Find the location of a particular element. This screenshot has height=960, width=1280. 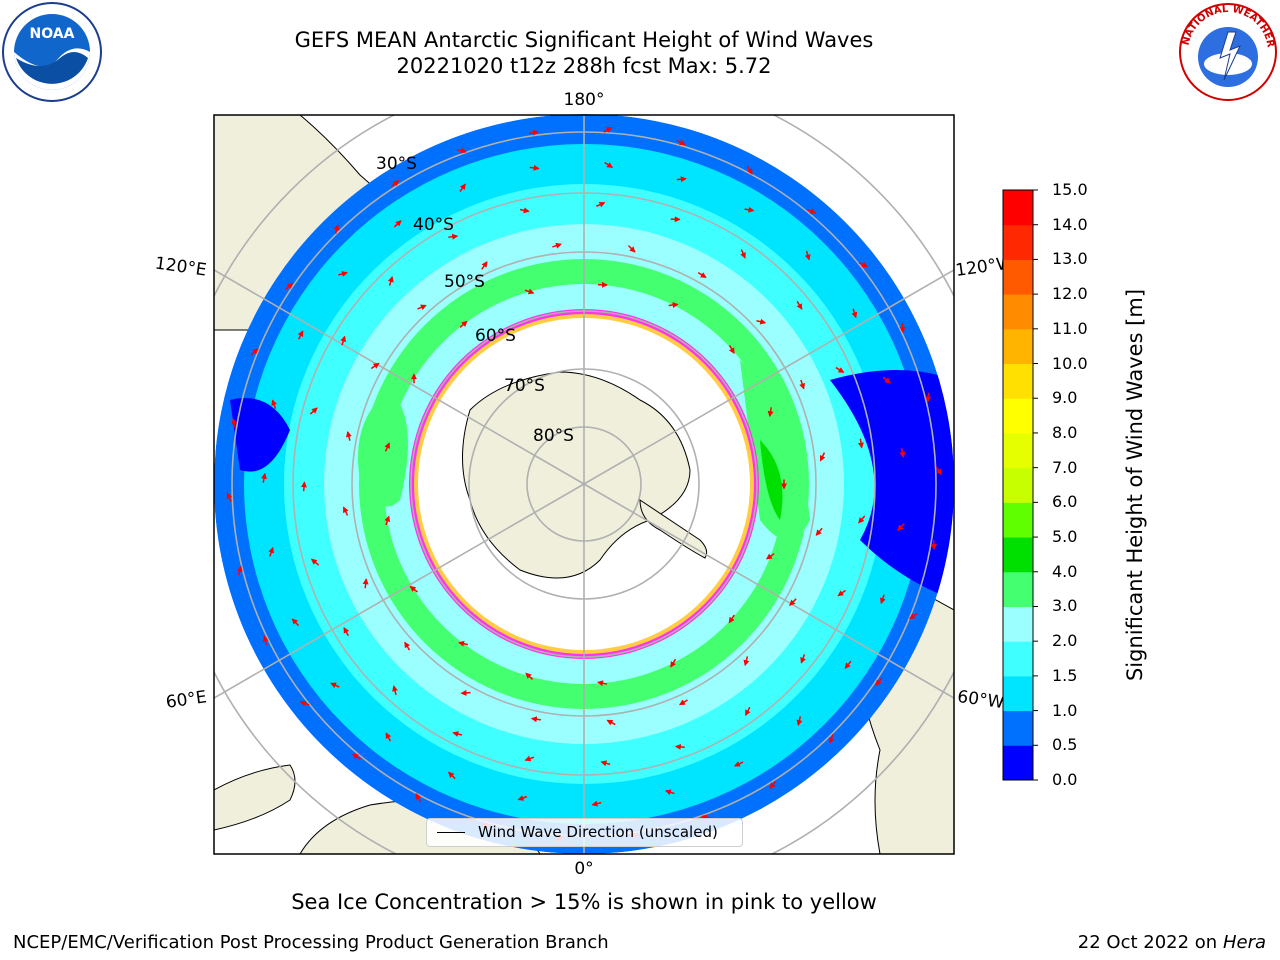

colorbar-tick-label: 0.0 is located at coordinates (1065, 779).